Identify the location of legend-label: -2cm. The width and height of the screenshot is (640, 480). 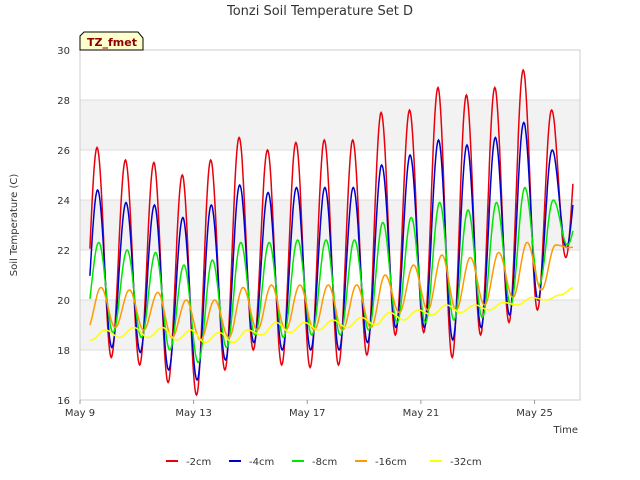
(198, 462).